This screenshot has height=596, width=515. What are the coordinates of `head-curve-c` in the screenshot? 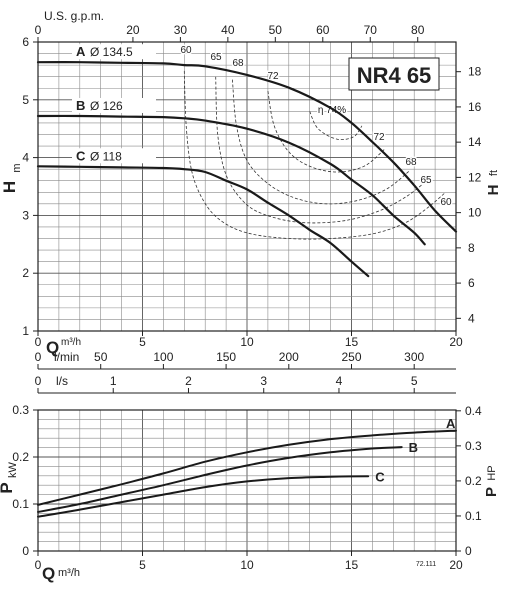 It's located at (203, 221).